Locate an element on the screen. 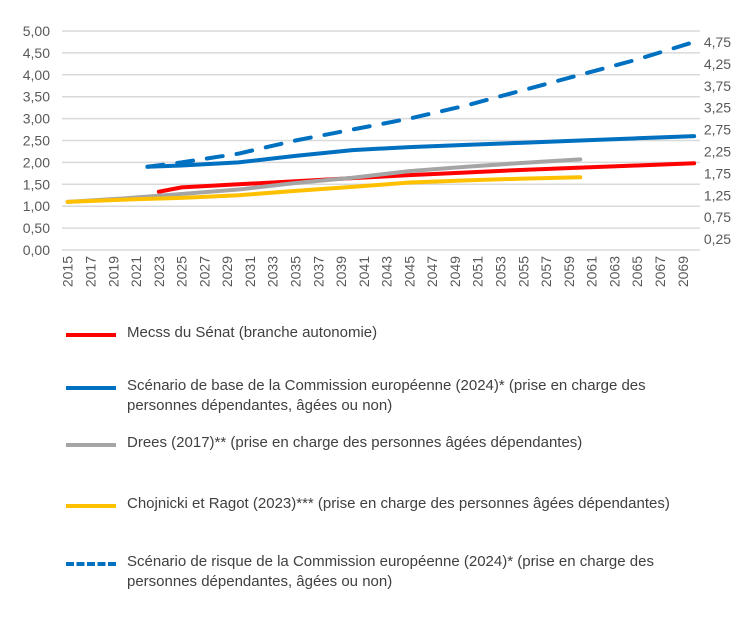  y-tick-label: 0,00 is located at coordinates (36, 250).